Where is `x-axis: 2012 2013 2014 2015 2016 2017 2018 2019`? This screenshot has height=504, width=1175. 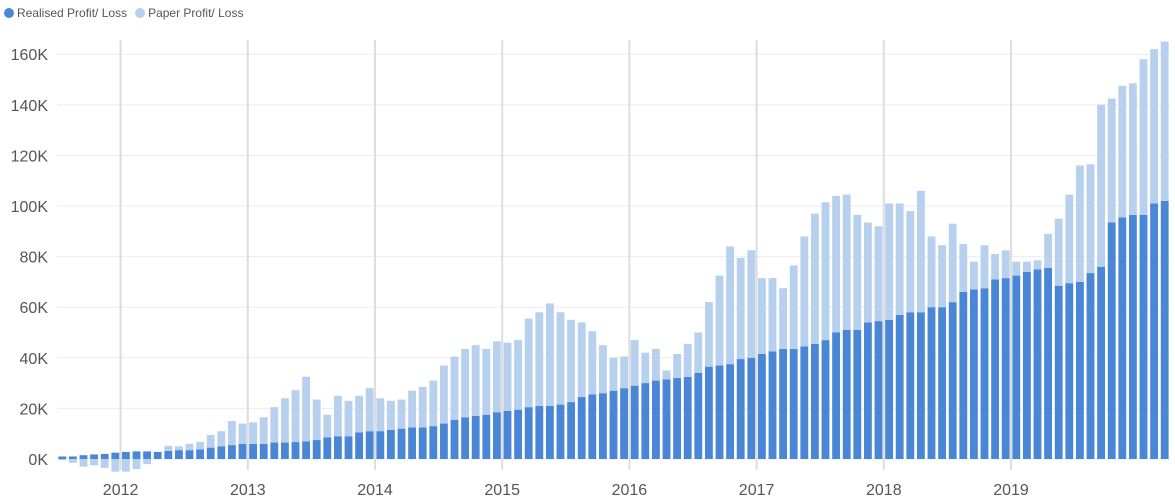
x-axis: 2012 2013 2014 2015 2016 2017 2018 2019 is located at coordinates (566, 490).